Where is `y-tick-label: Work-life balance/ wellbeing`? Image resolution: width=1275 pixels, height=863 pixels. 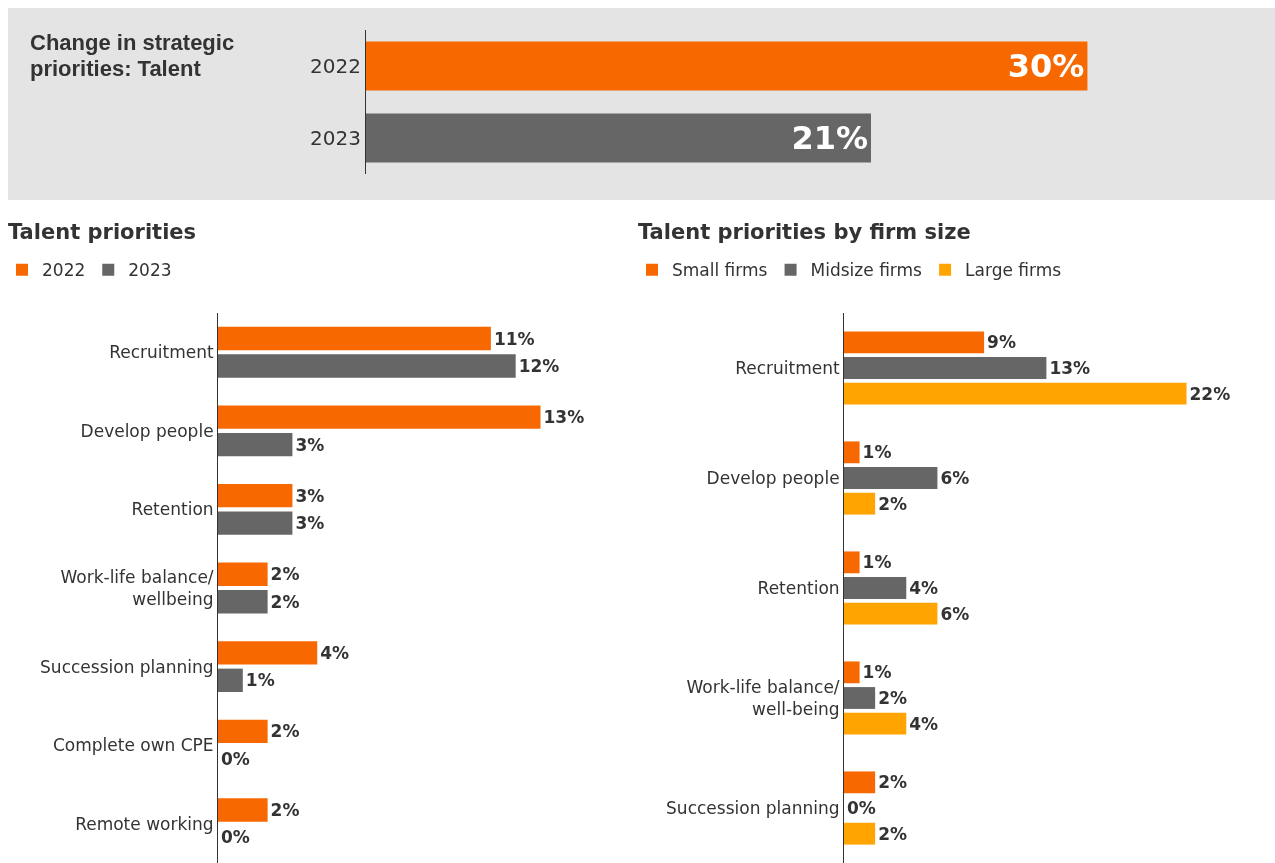
y-tick-label: Work-life balance/ wellbeing is located at coordinates (137, 587).